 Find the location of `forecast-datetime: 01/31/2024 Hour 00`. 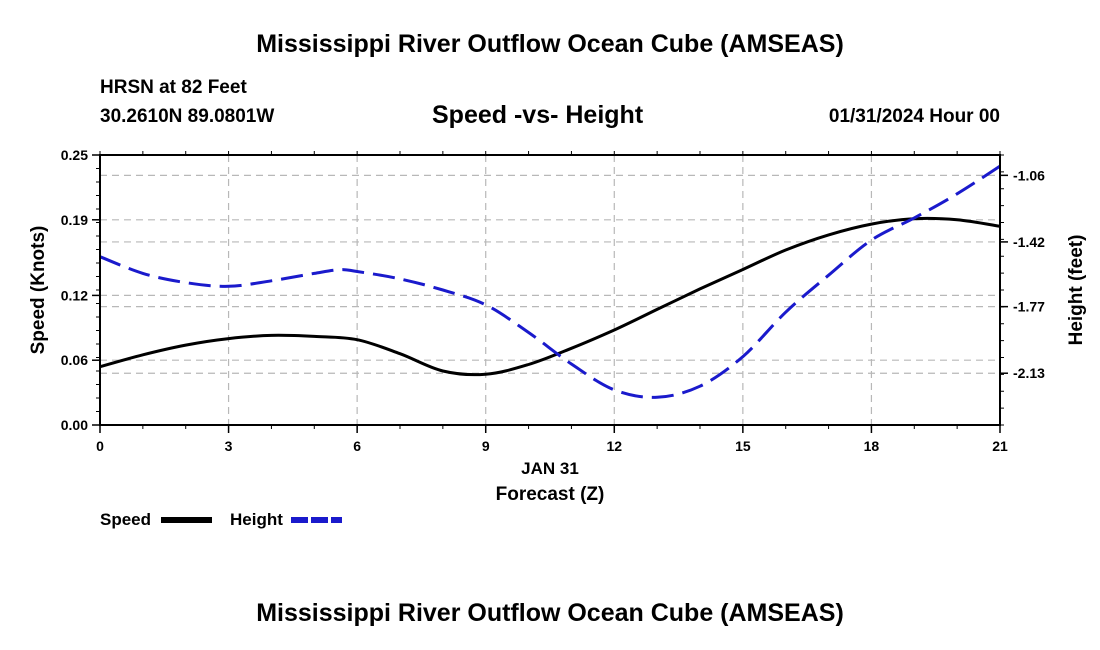

forecast-datetime: 01/31/2024 Hour 00 is located at coordinates (914, 116).